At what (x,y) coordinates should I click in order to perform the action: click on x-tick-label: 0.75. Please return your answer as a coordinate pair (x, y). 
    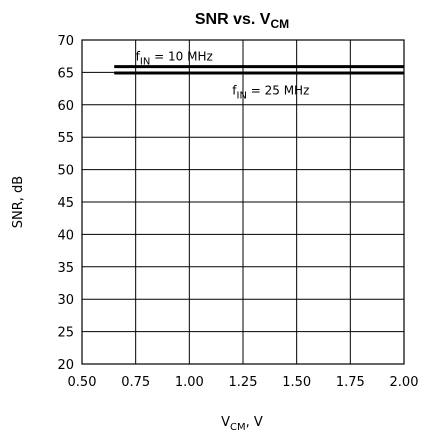
    Looking at the image, I should click on (135, 382).